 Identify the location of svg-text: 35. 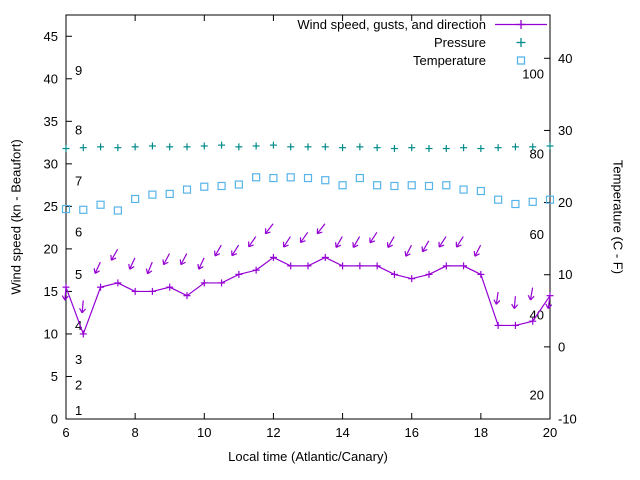
(51, 121).